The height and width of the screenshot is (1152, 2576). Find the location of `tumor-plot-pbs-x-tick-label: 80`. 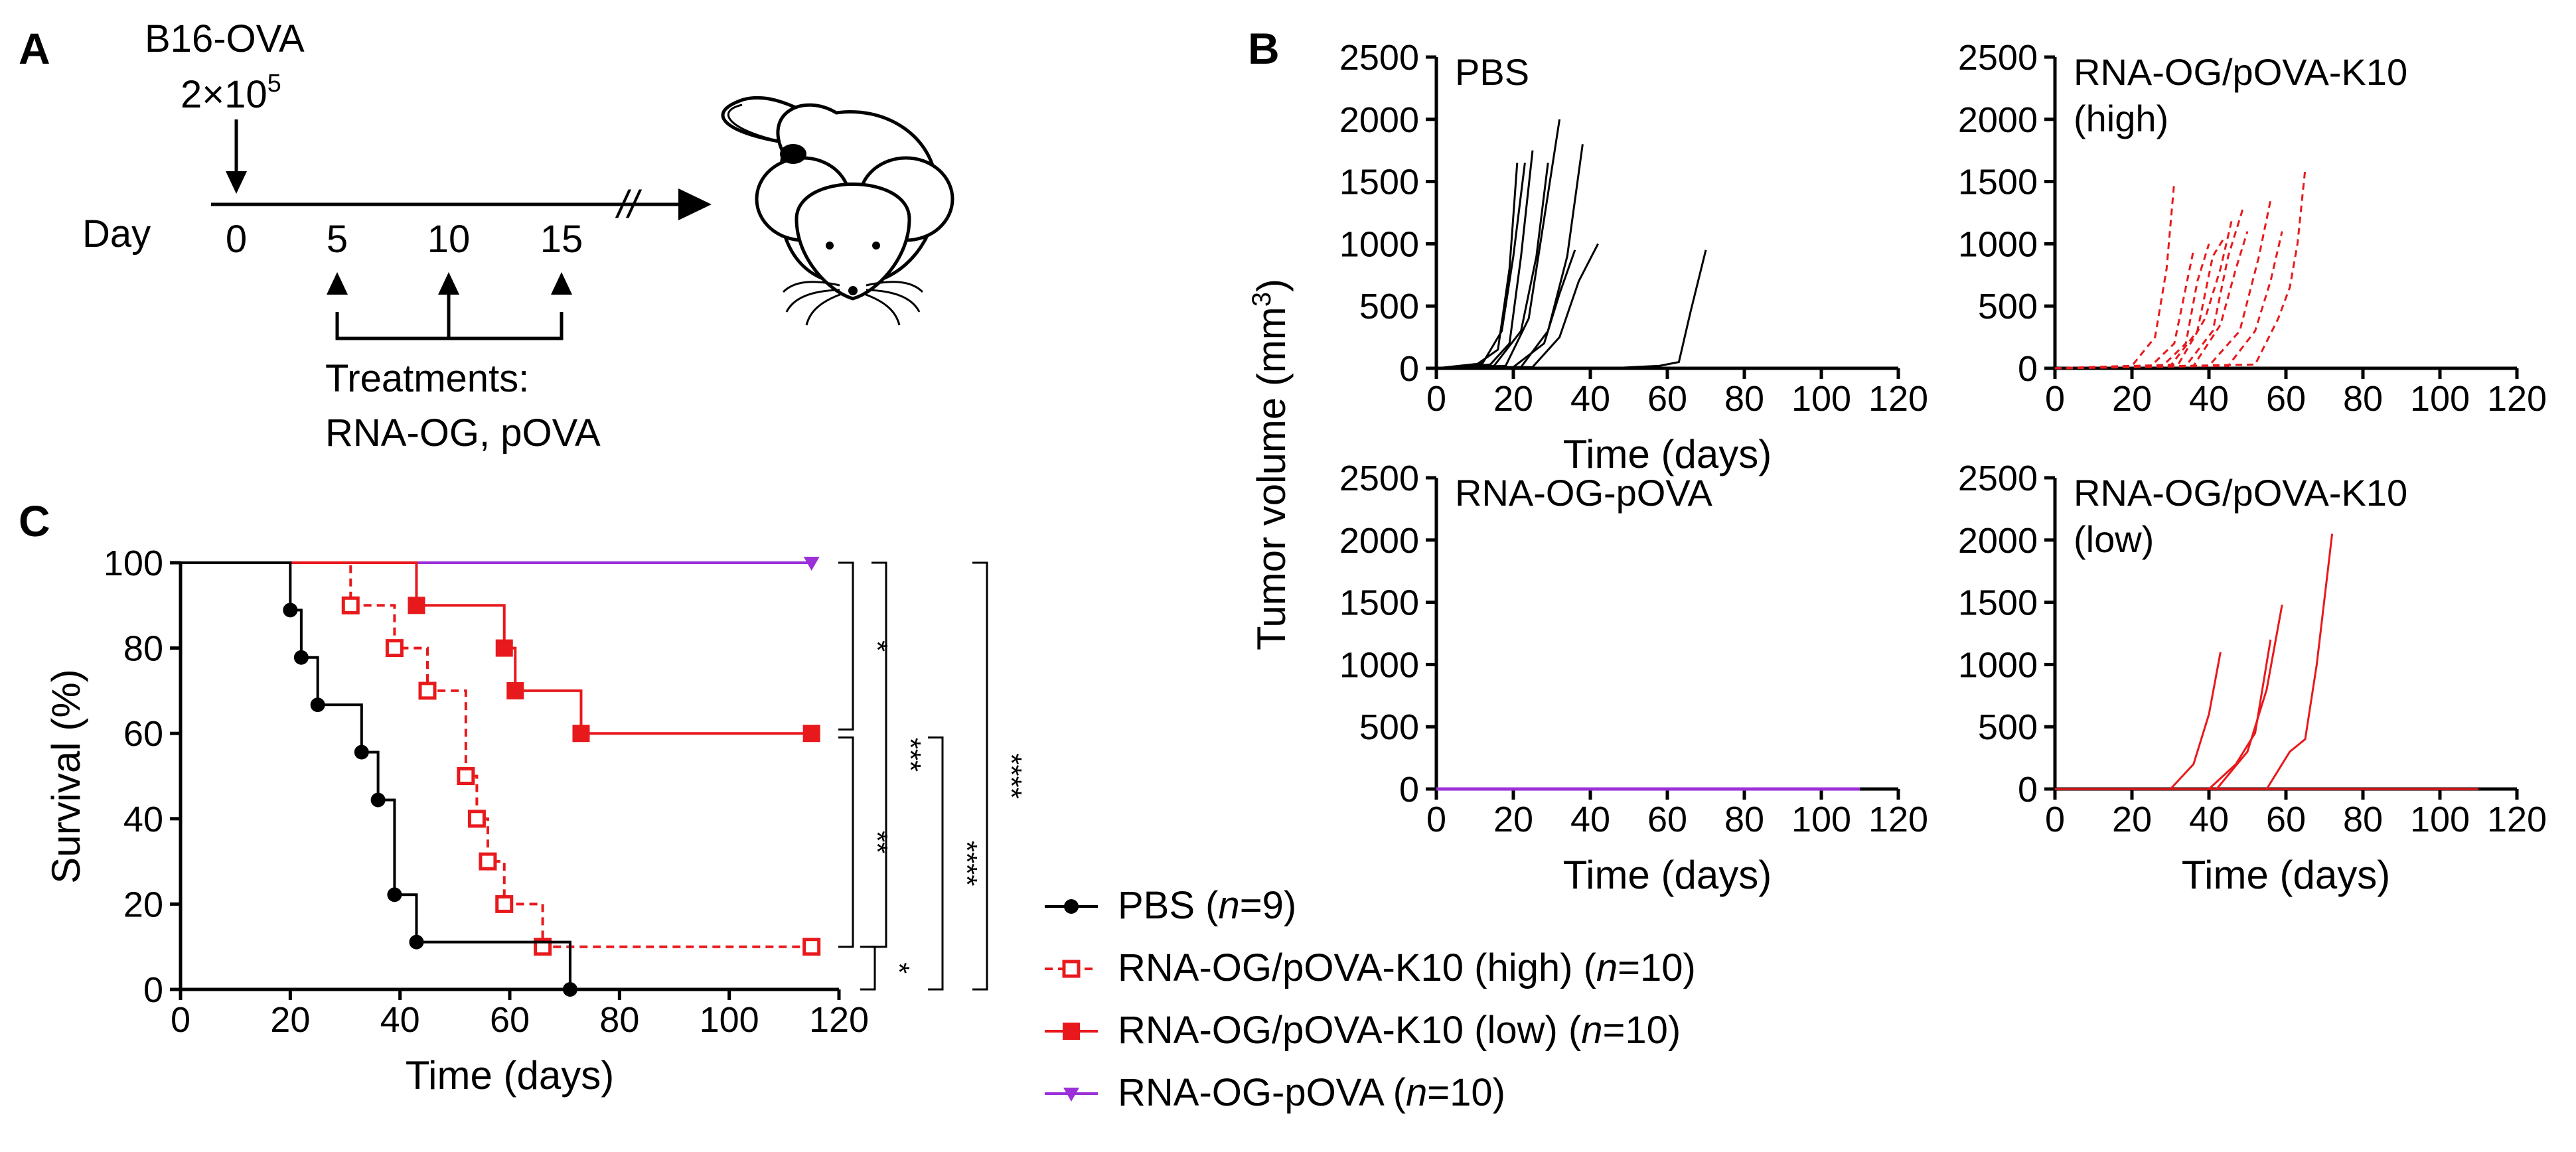

tumor-plot-pbs-x-tick-label: 80 is located at coordinates (1744, 399).